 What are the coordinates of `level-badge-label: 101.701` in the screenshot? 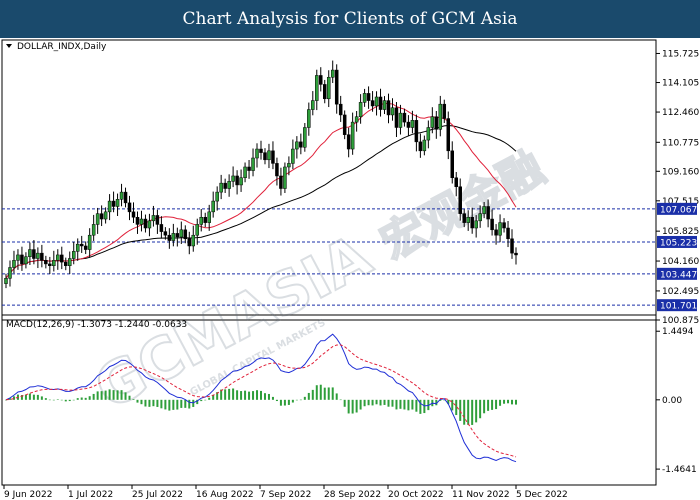 It's located at (678, 307).